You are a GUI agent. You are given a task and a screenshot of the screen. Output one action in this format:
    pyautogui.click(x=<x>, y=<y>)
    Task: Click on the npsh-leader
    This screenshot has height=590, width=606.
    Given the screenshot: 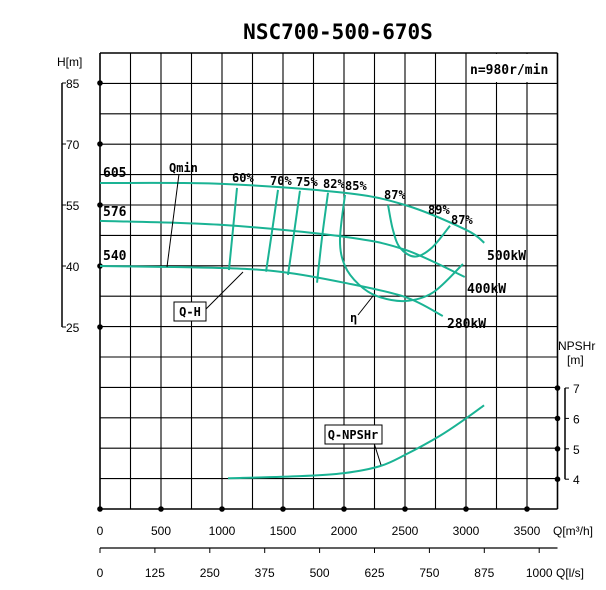 What is the action you would take?
    pyautogui.click(x=377, y=454)
    